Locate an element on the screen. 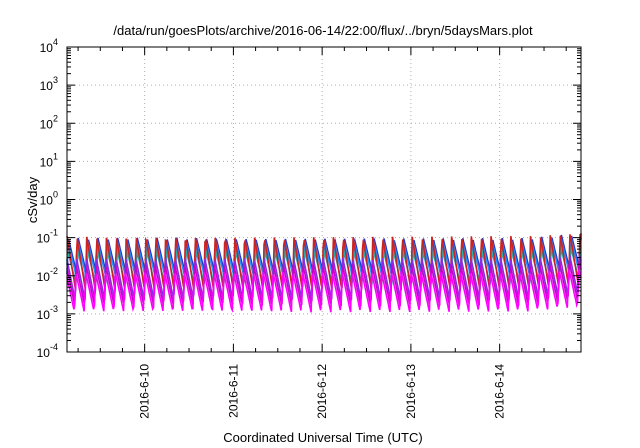 The image size is (640, 448). y-tick-label: 10⁴ is located at coordinates (49, 46).